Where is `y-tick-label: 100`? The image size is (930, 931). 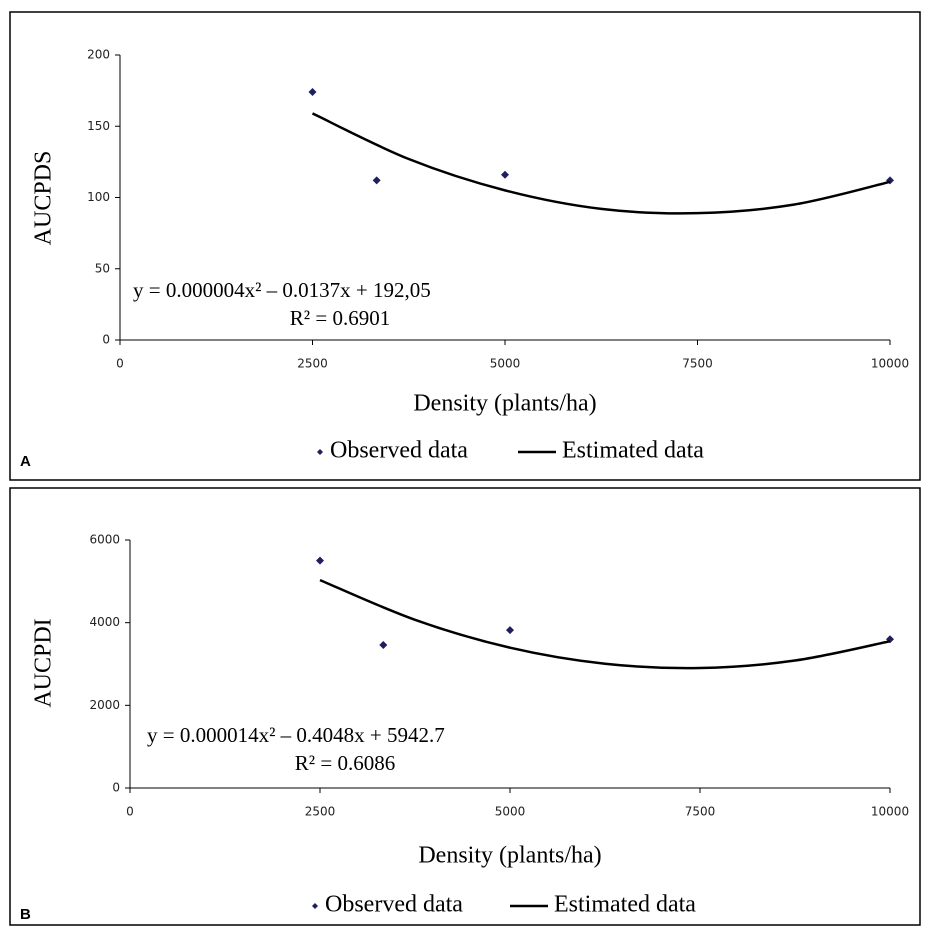 y-tick-label: 100 is located at coordinates (98, 197).